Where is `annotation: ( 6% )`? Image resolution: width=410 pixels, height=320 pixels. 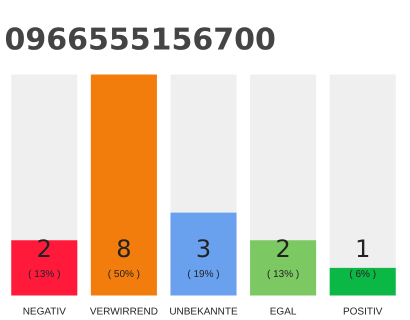
annotation: ( 6% ) is located at coordinates (362, 274).